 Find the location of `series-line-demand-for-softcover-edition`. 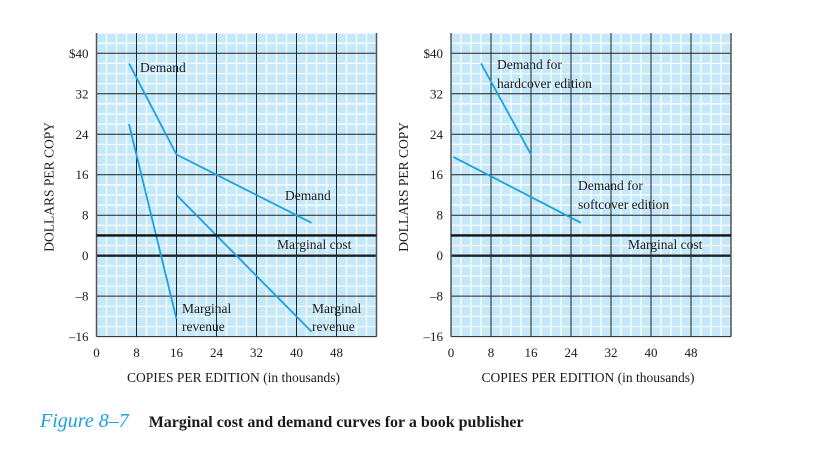

series-line-demand-for-softcover-edition is located at coordinates (517, 190).